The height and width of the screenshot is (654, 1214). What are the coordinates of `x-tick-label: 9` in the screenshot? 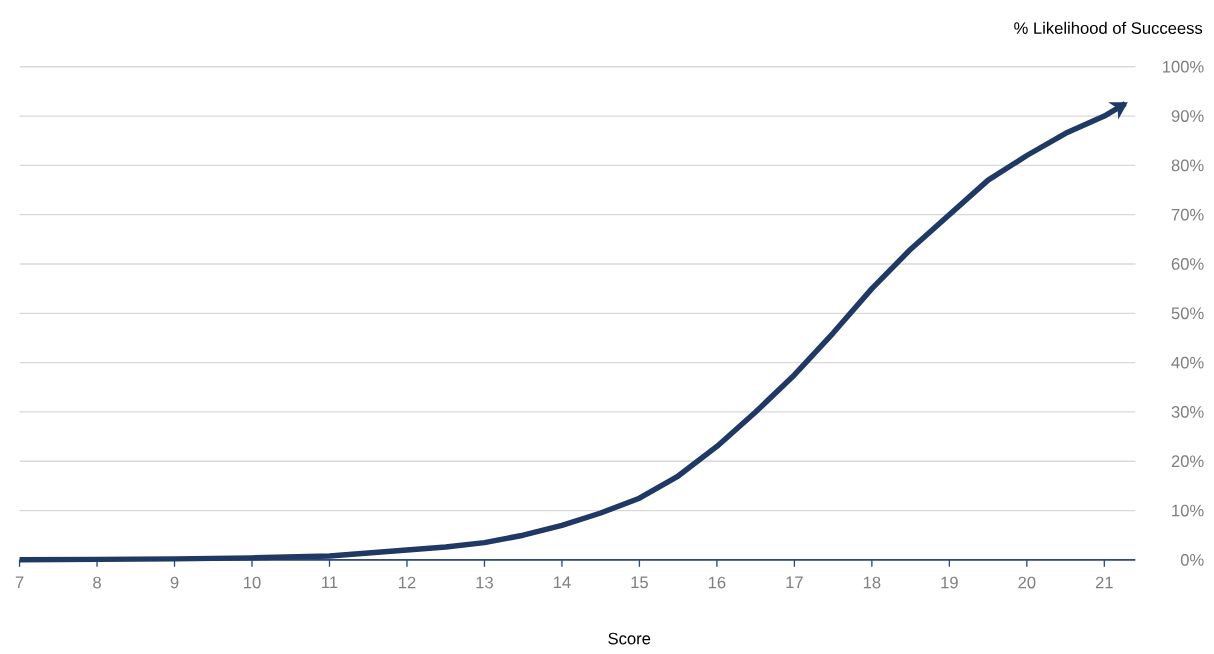 It's located at (174, 582).